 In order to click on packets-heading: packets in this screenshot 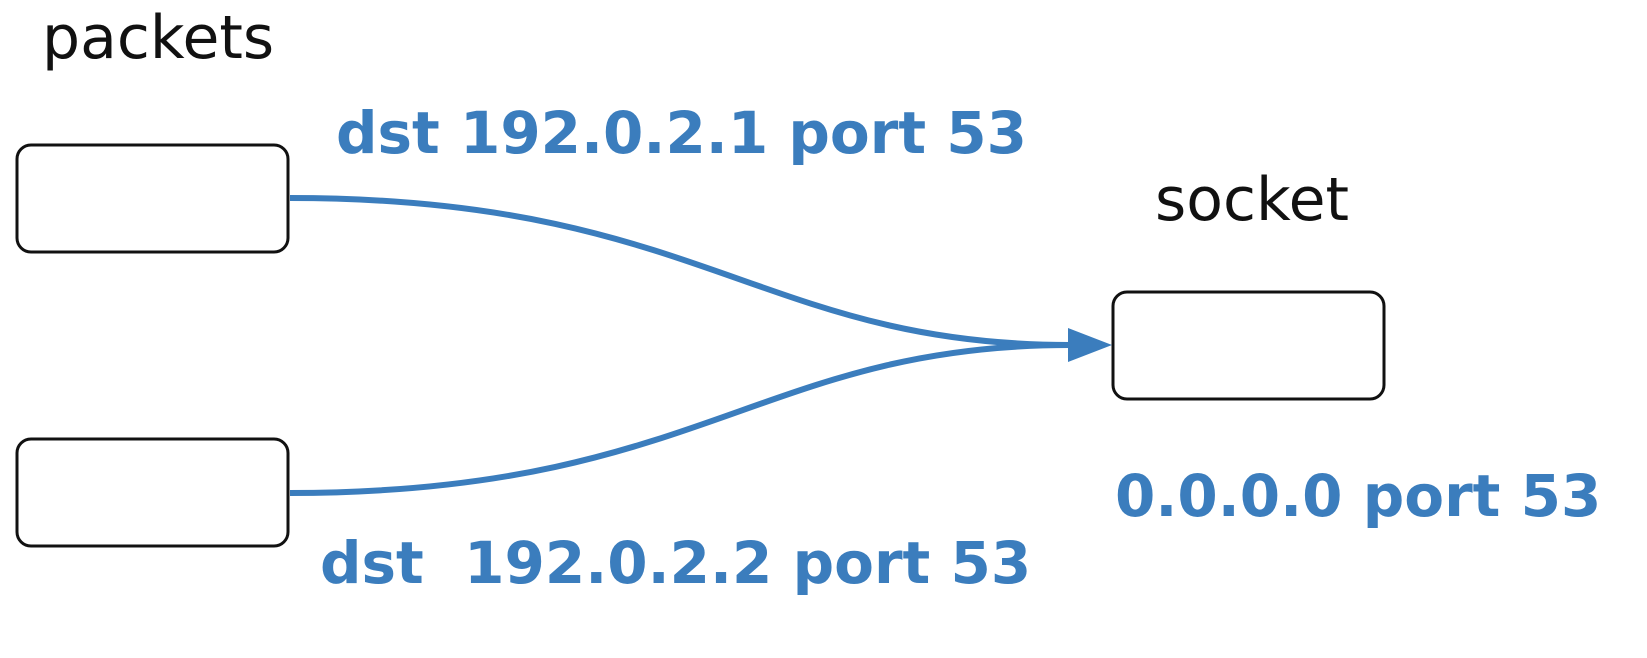, I will do `click(158, 38)`.